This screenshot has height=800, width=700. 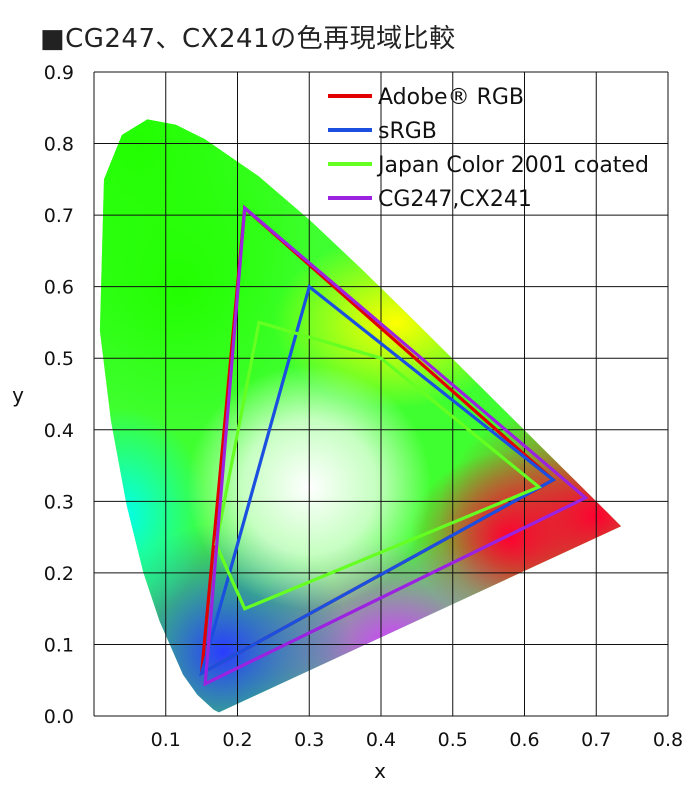 I want to click on chart-title-row: ■CG247、CX241の色再現域比較, so click(x=248, y=36).